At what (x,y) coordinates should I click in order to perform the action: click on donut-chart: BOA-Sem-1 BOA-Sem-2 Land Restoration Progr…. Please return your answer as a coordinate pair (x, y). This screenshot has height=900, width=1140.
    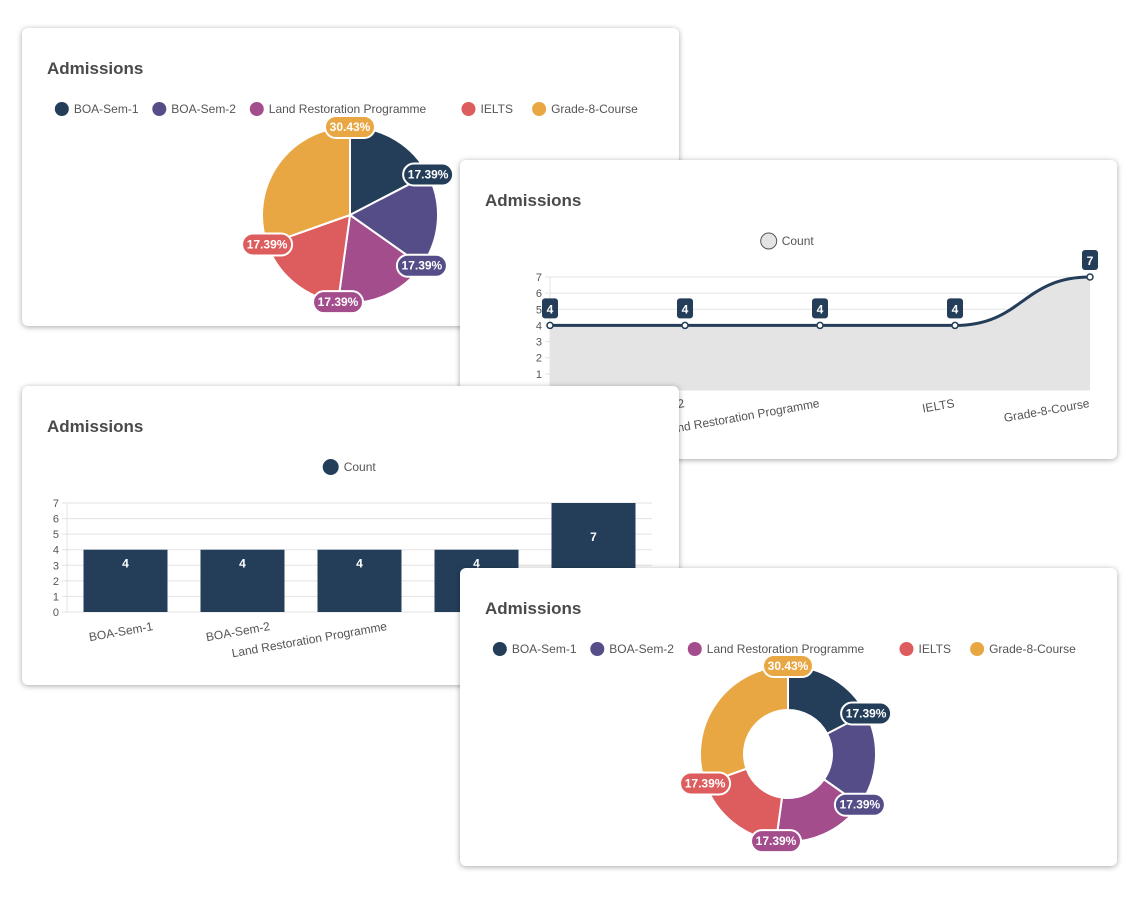
    Looking at the image, I should click on (784, 748).